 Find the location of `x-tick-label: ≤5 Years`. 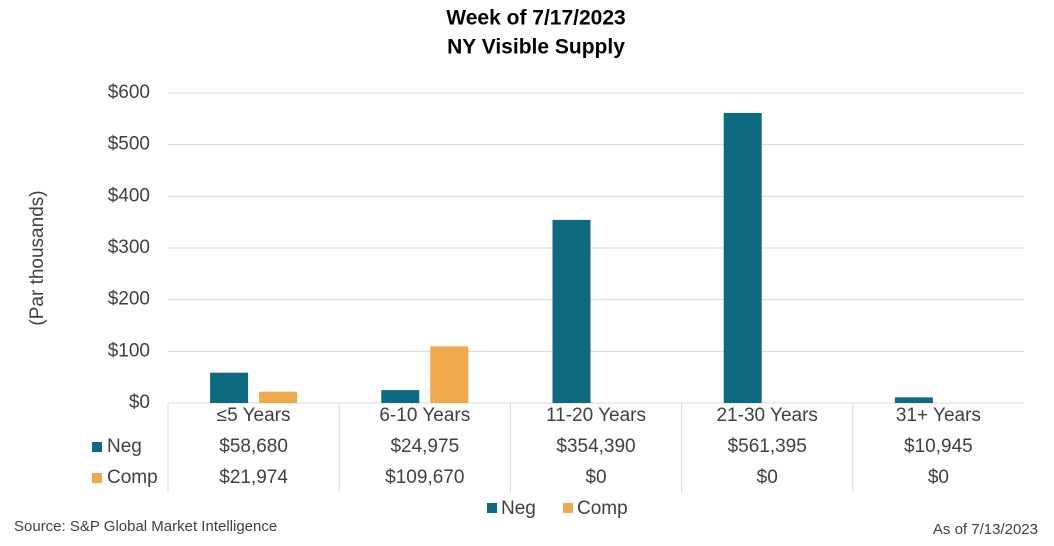

x-tick-label: ≤5 Years is located at coordinates (254, 415).